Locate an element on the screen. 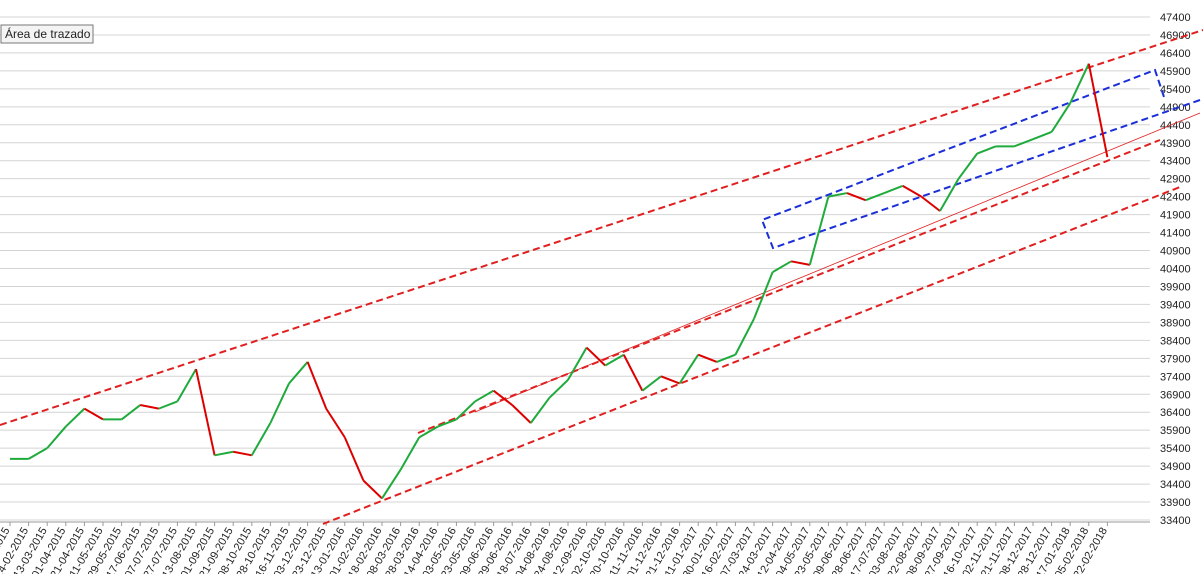 This screenshot has width=1203, height=574. y-tick-label: 42900 is located at coordinates (1175, 180).